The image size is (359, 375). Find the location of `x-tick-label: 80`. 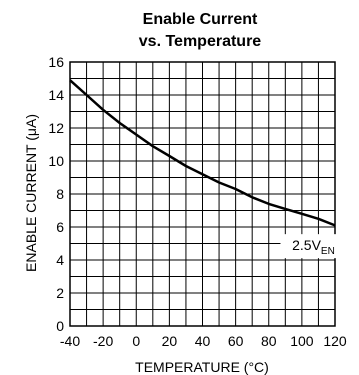

x-tick-label: 80 is located at coordinates (269, 341).